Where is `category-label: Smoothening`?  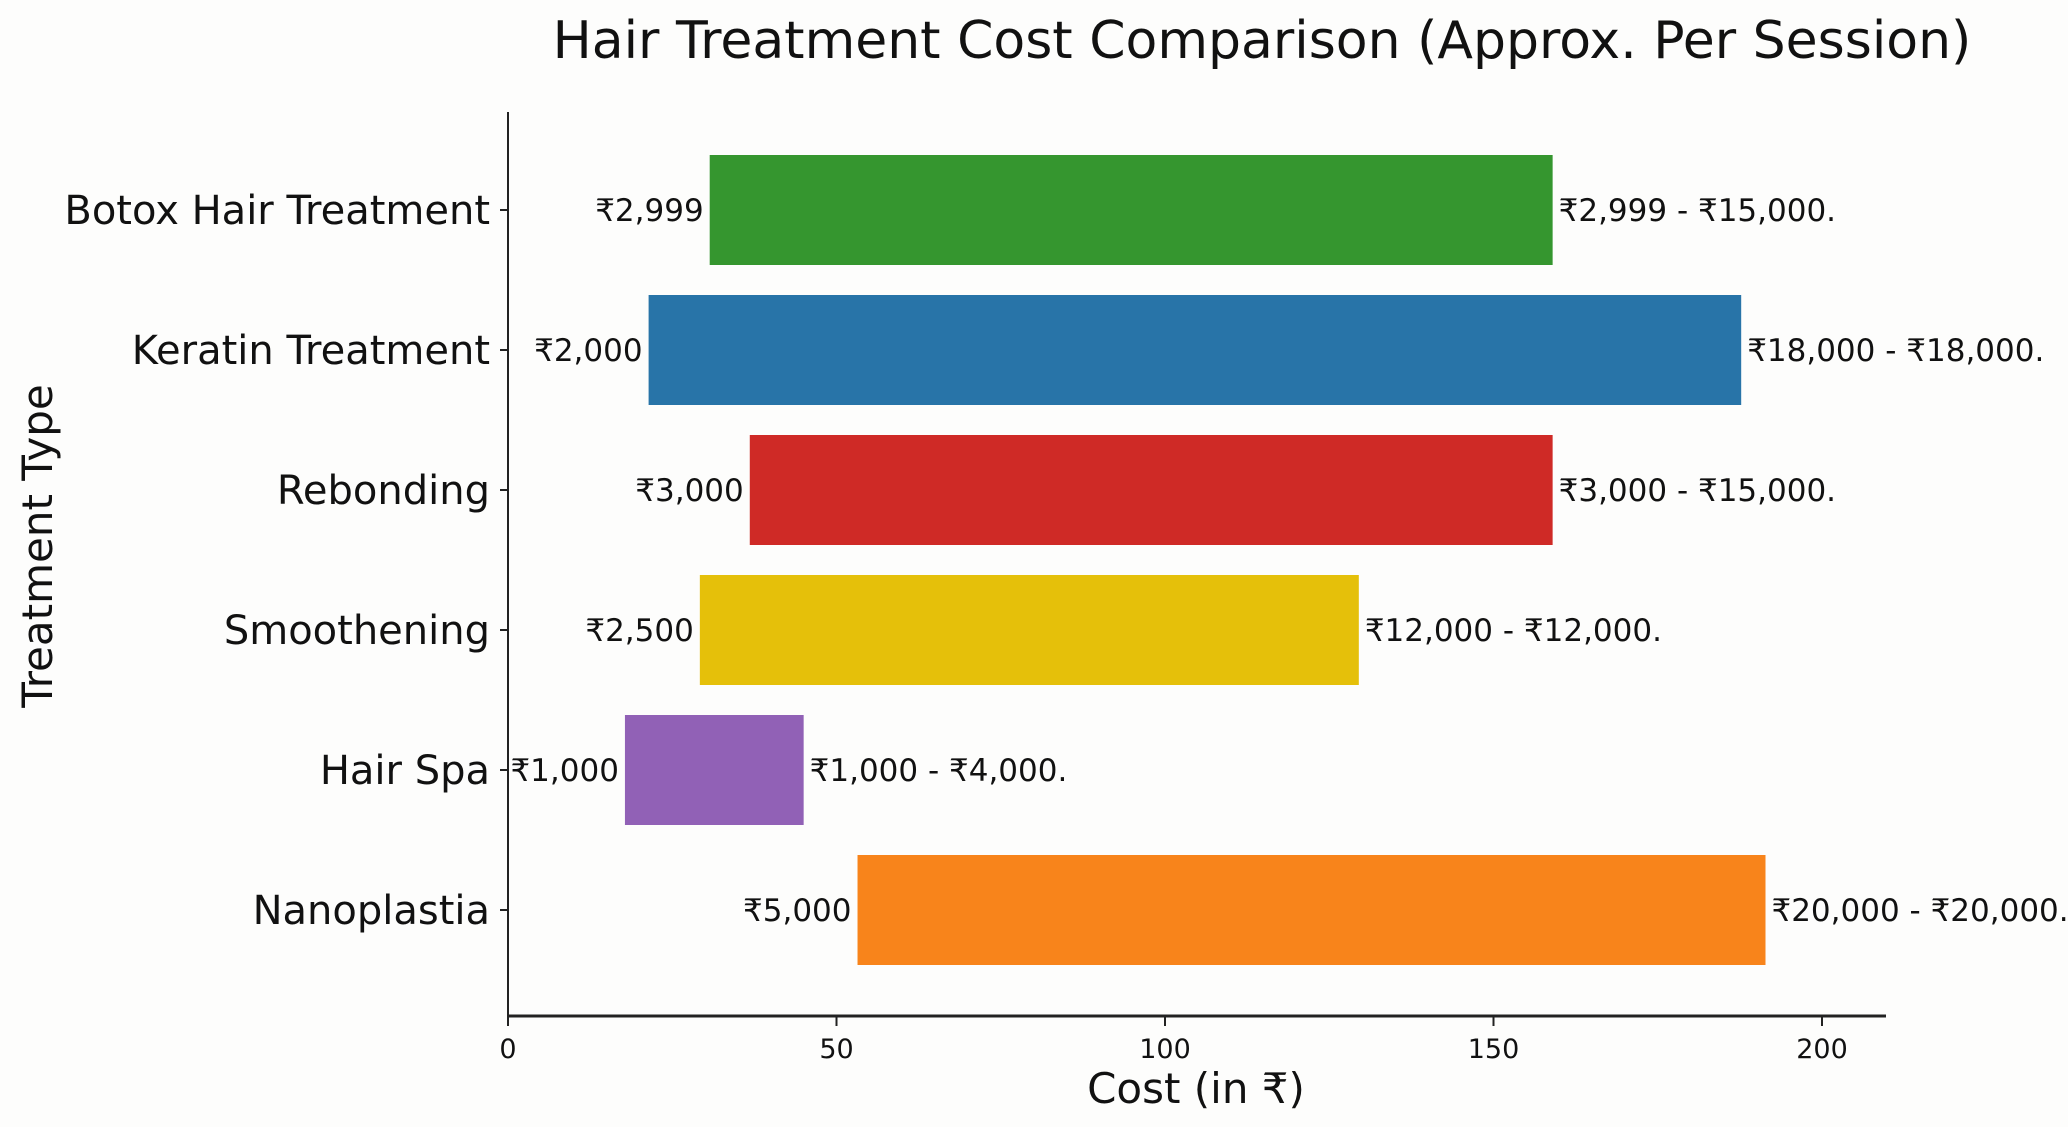 category-label: Smoothening is located at coordinates (357, 631).